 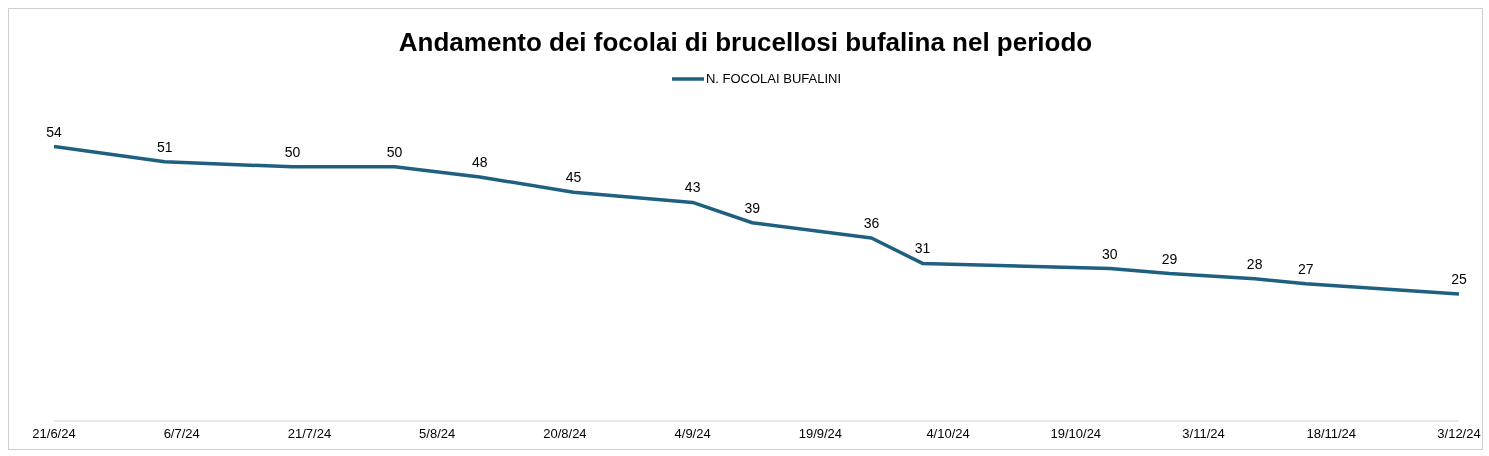 I want to click on x-tick-label: 18/11/24, so click(x=1331, y=434).